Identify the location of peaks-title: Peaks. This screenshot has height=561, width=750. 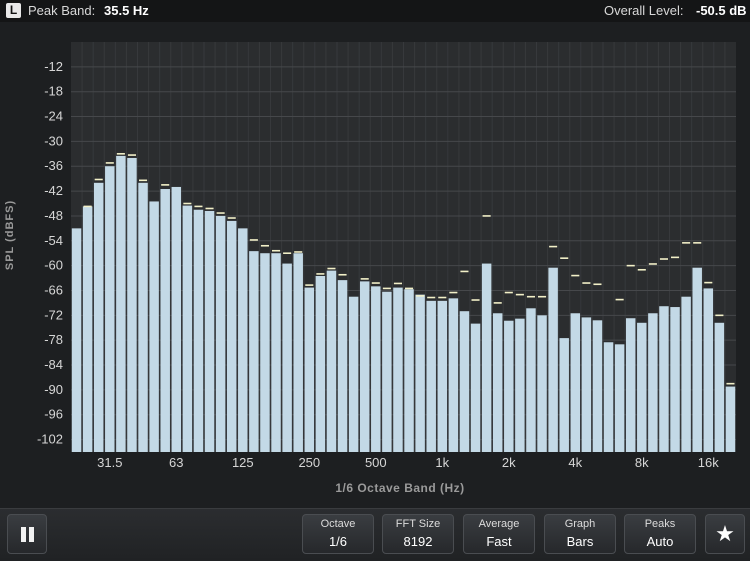
(660, 524).